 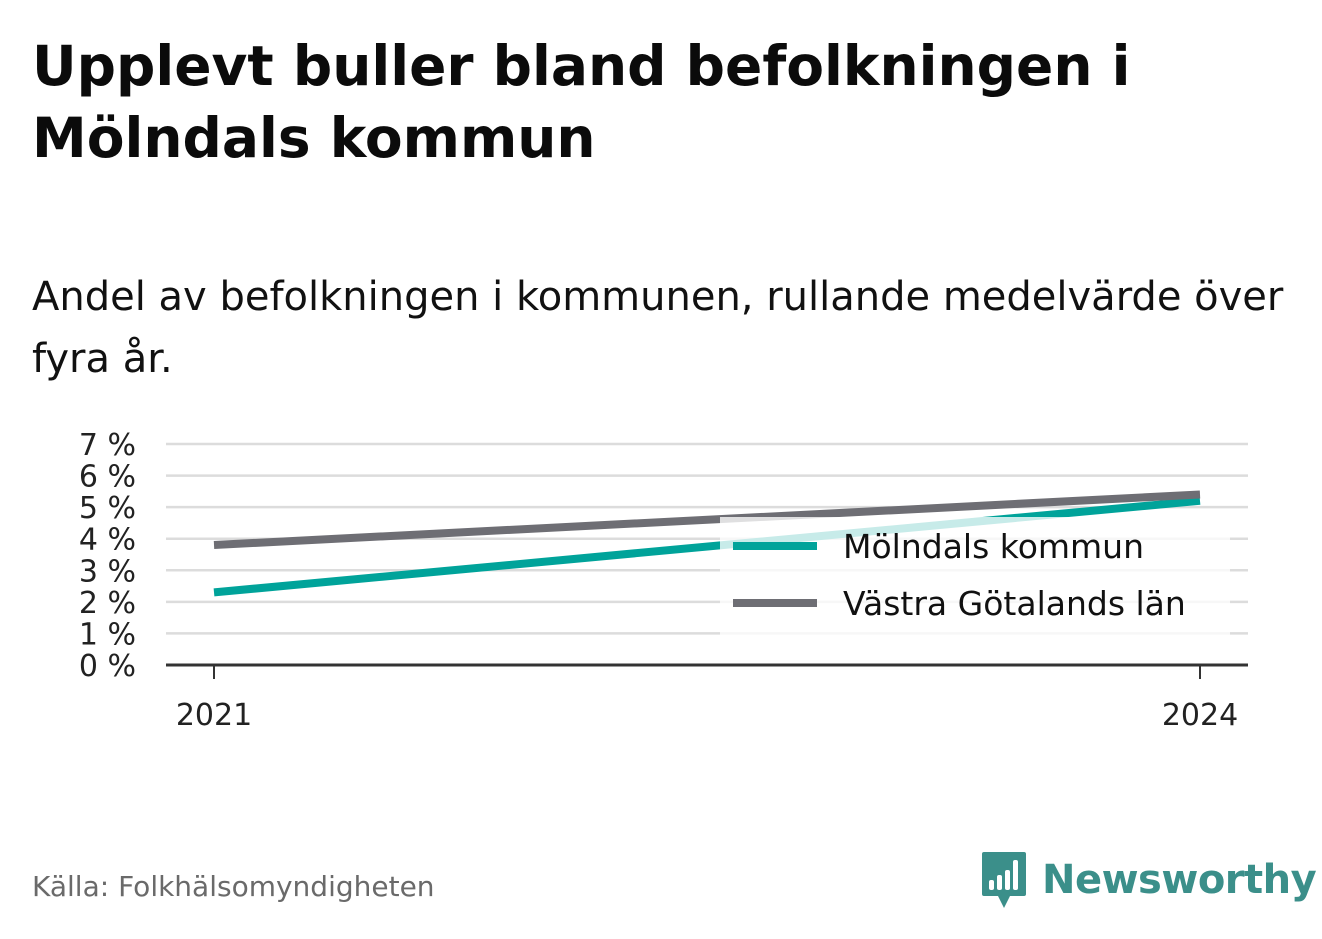 What do you see at coordinates (107, 540) in the screenshot?
I see `y-tick-label: 4 %` at bounding box center [107, 540].